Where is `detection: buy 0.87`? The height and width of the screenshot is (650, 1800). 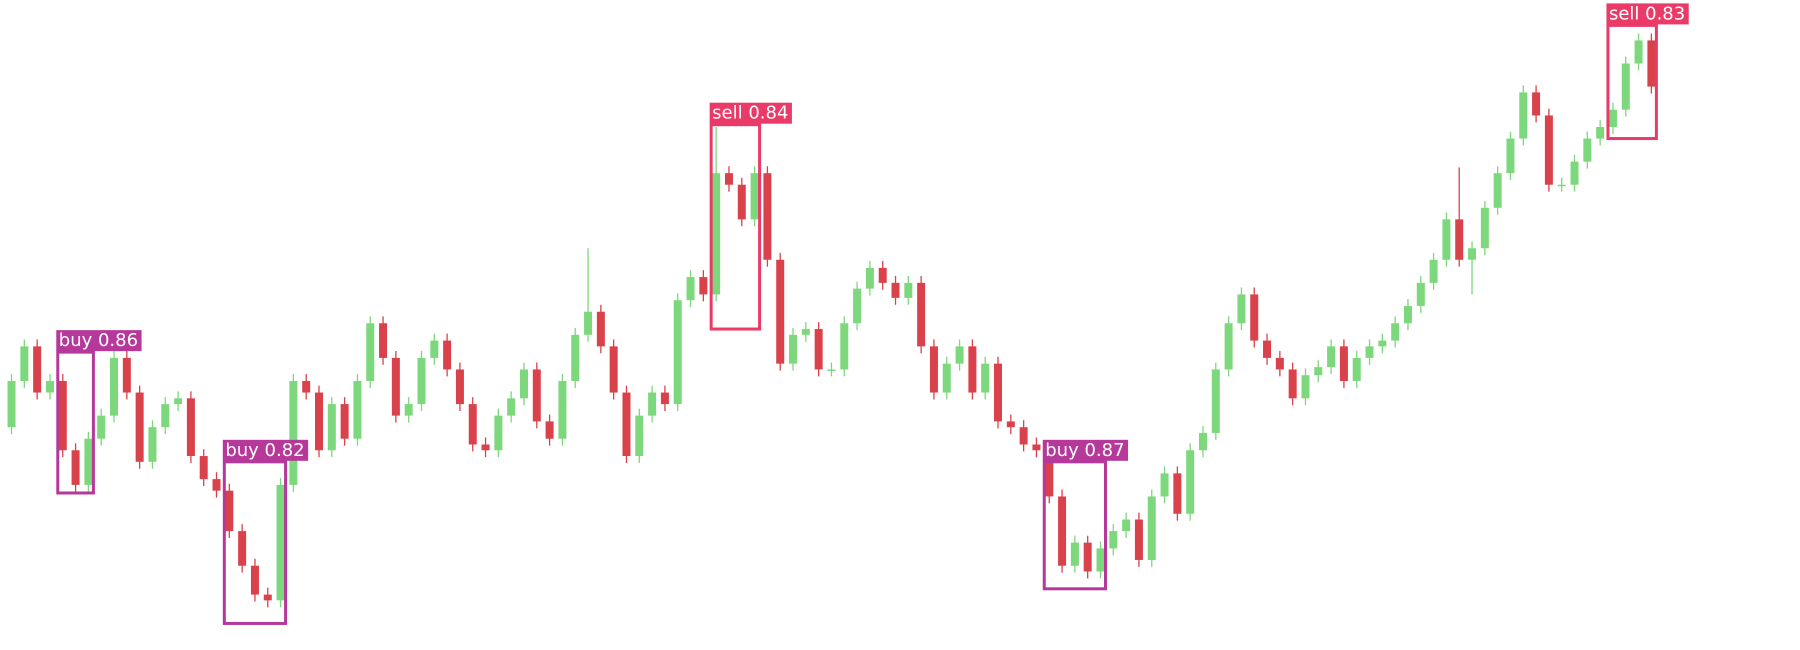 detection: buy 0.87 is located at coordinates (1085, 515).